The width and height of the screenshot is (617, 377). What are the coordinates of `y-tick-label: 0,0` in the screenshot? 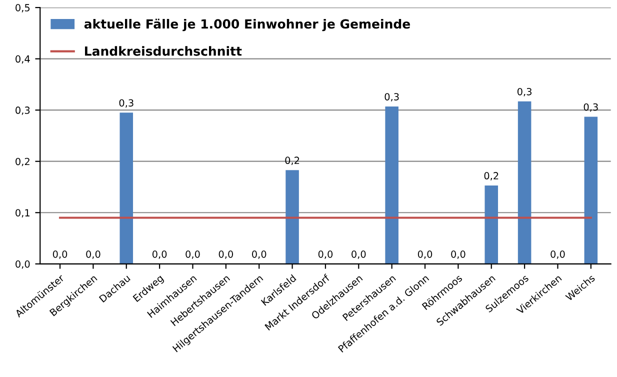 It's located at (23, 264).